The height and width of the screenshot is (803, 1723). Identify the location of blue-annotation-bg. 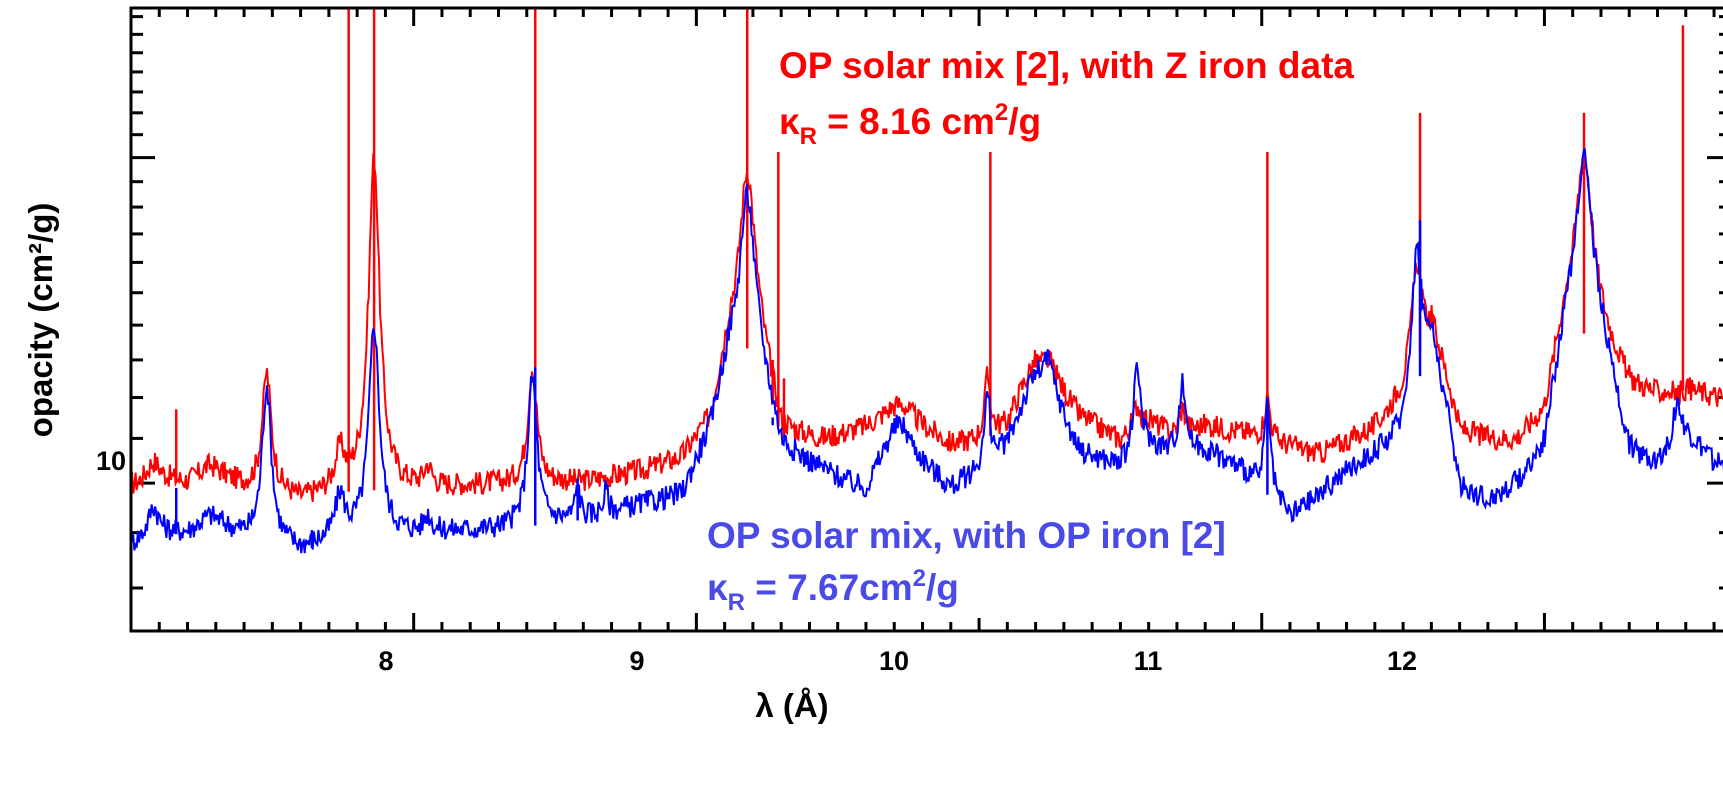
(980, 564).